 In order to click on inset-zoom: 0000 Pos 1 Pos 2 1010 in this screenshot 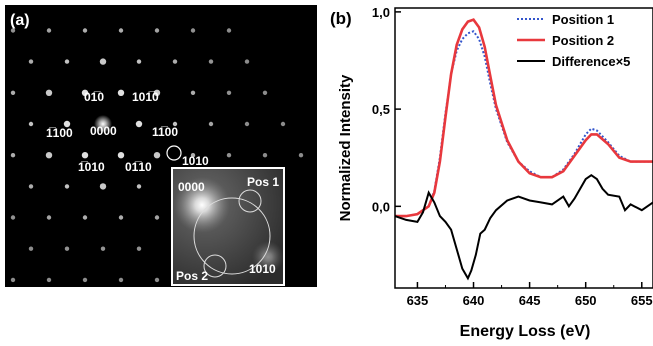, I will do `click(228, 226)`.